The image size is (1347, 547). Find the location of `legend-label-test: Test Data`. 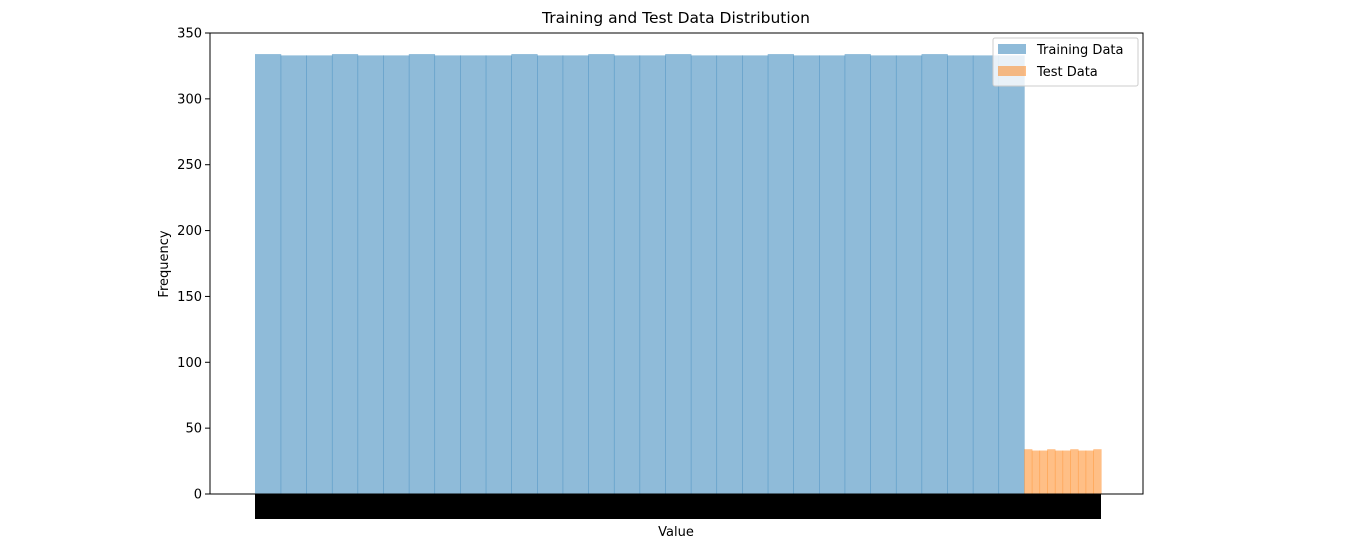

legend-label-test: Test Data is located at coordinates (1067, 72).